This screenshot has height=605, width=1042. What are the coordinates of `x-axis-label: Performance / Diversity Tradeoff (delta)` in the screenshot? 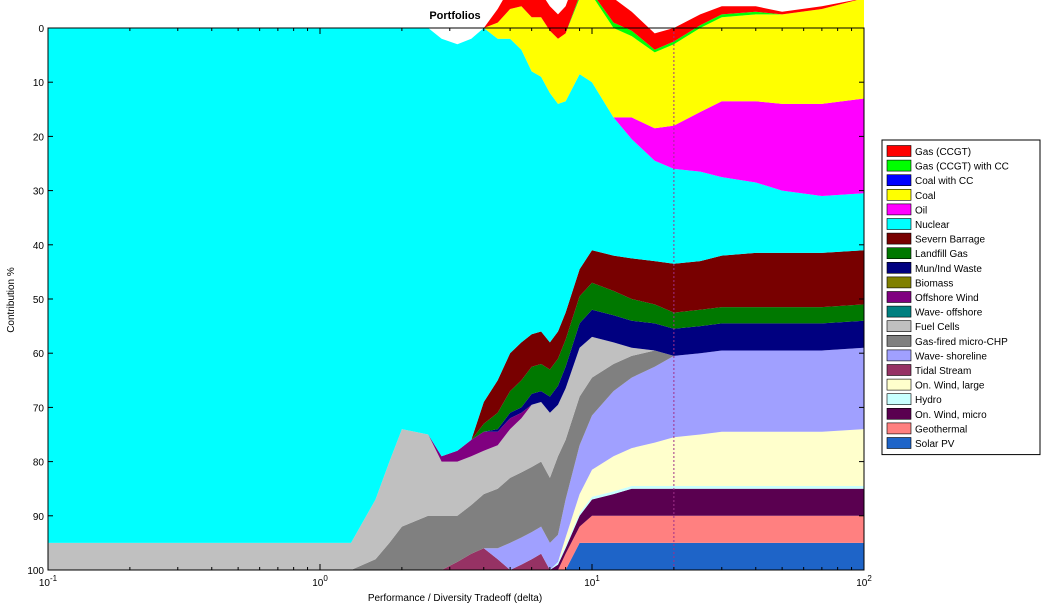 It's located at (455, 598).